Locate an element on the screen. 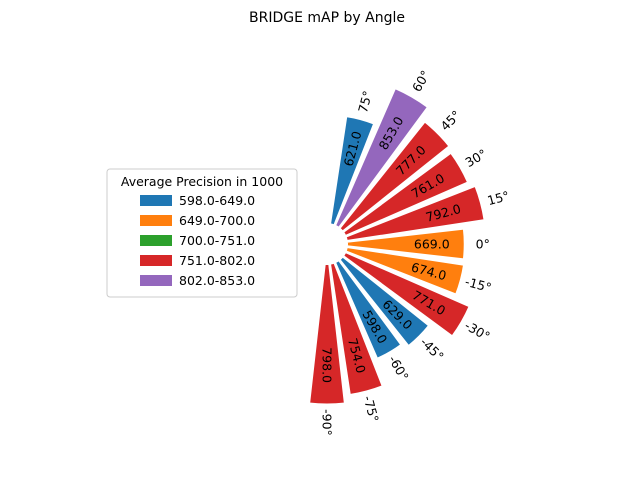  angle-label: -60° is located at coordinates (398, 368).